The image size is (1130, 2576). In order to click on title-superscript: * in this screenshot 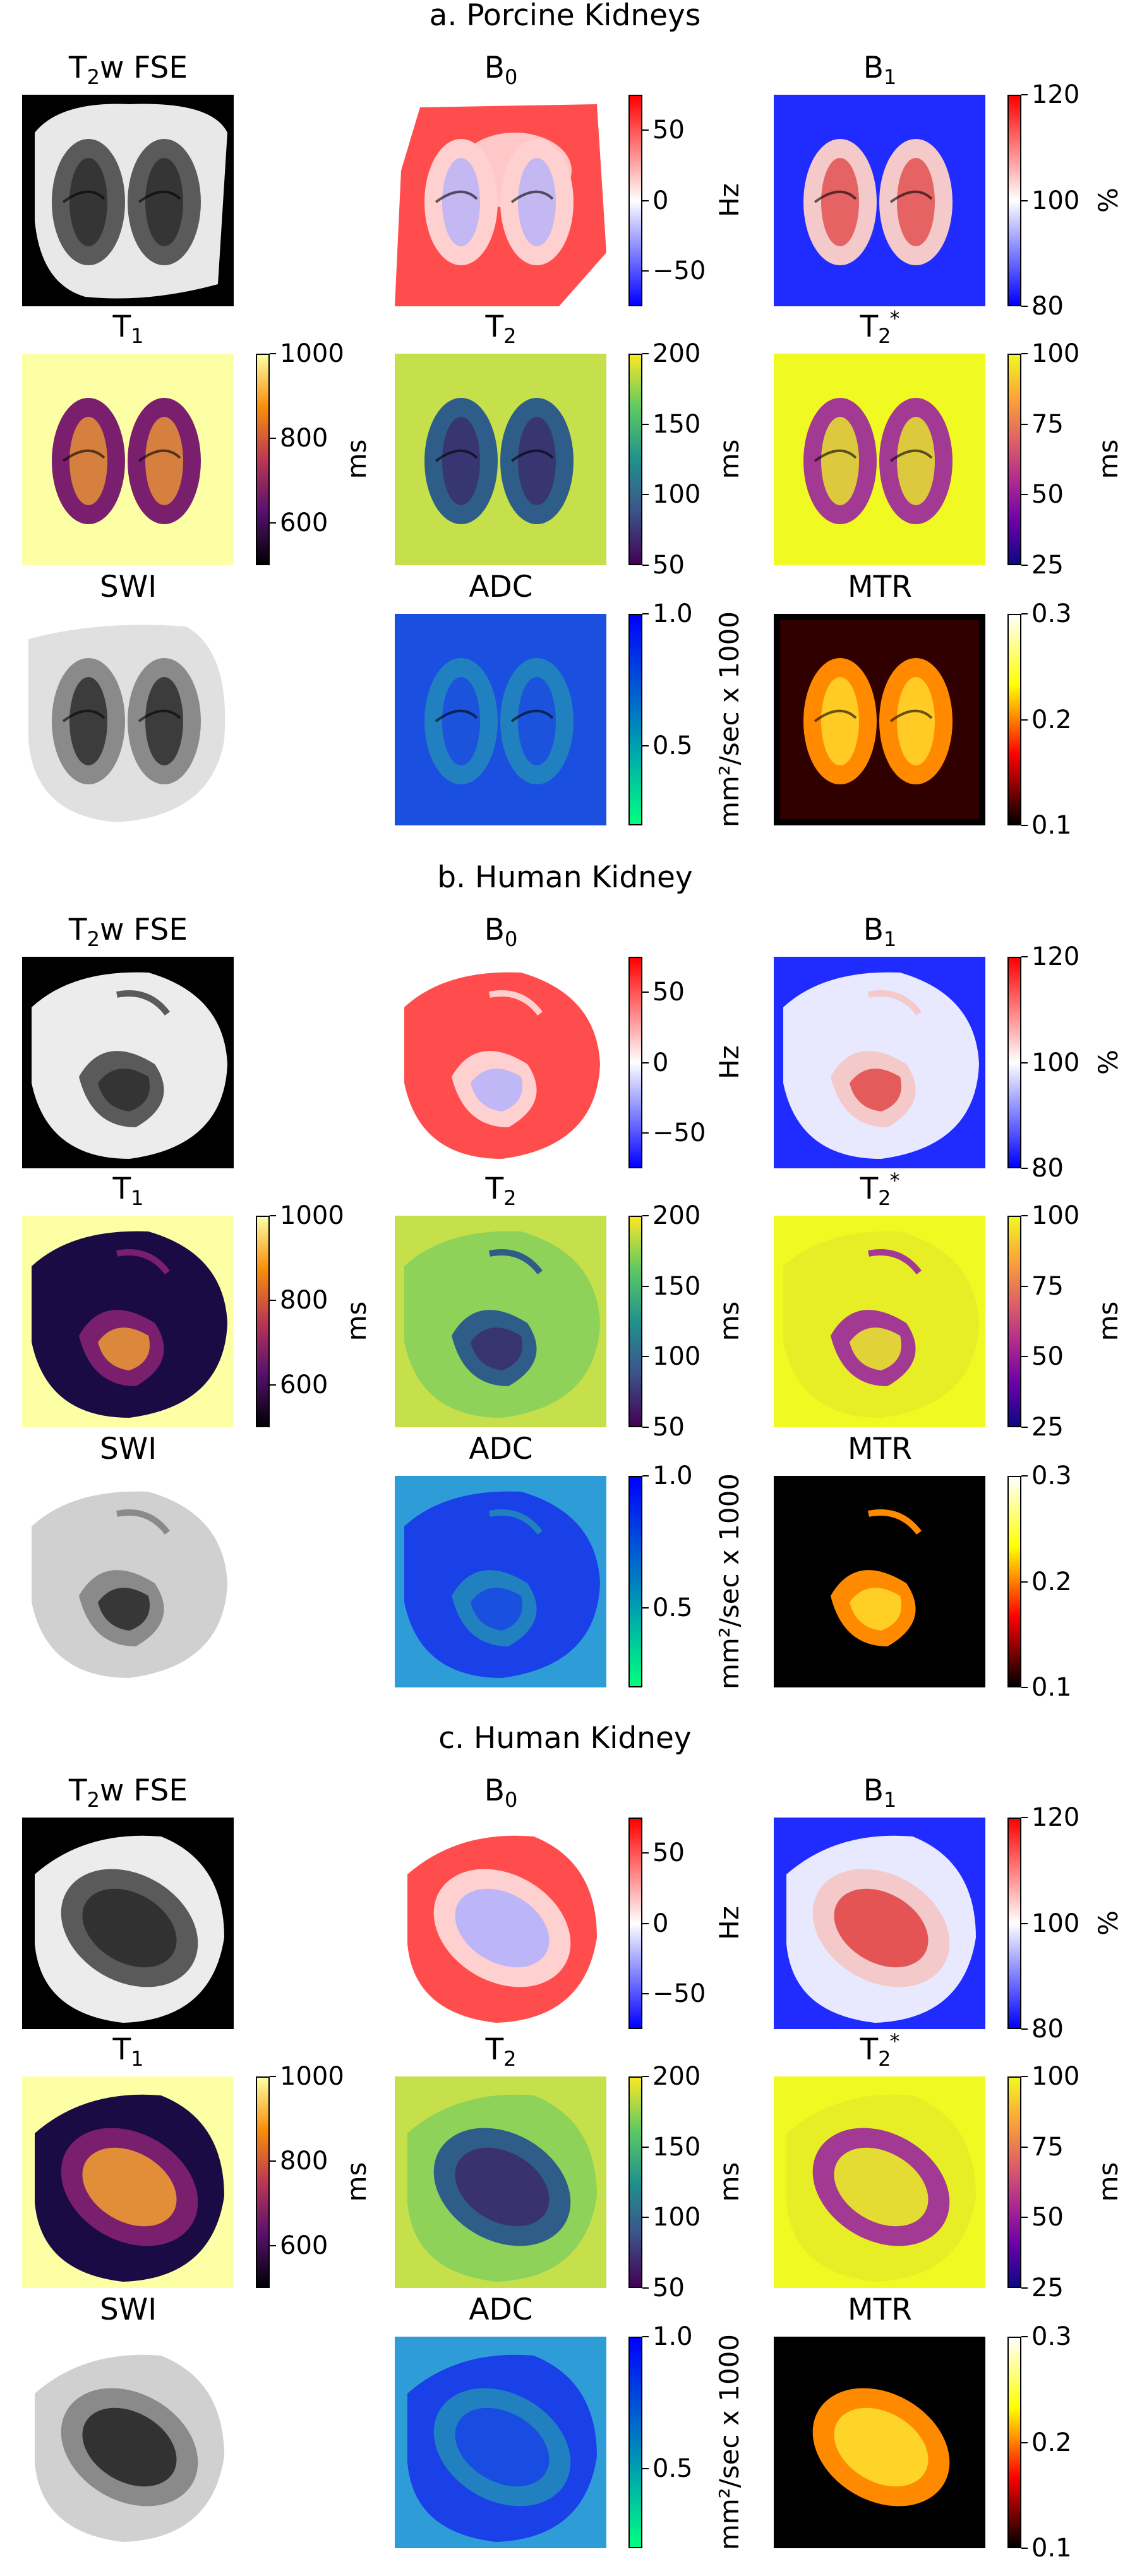, I will do `click(894, 2041)`.